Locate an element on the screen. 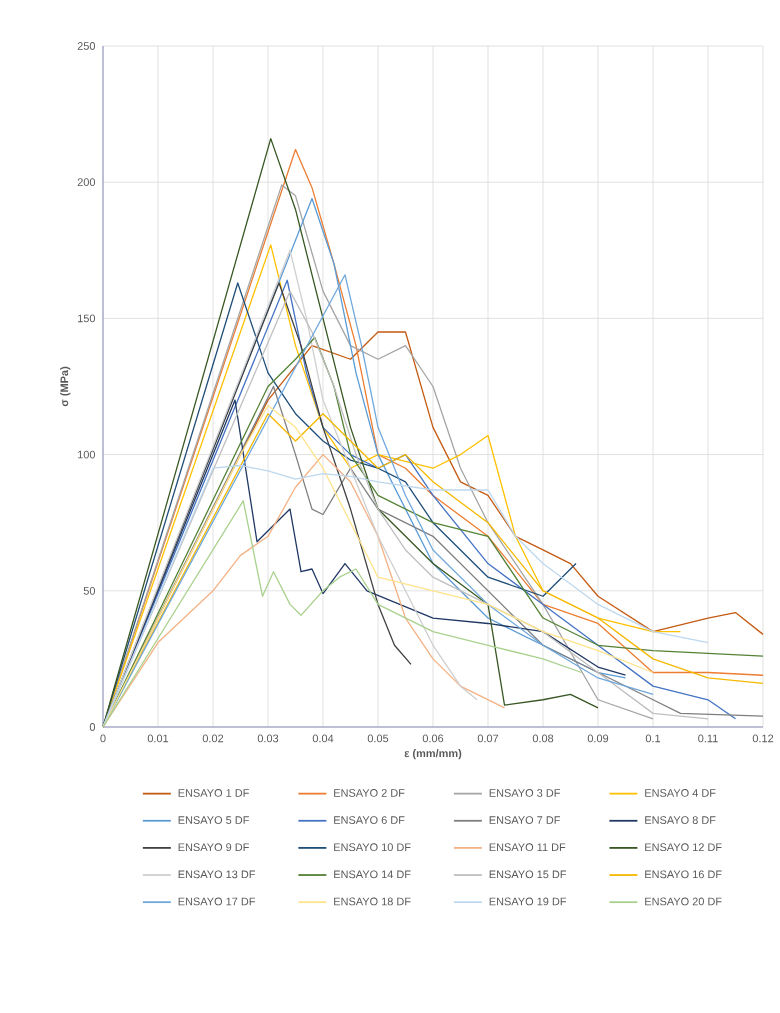  legend-label: ENSAYO 9 DF is located at coordinates (213, 847).